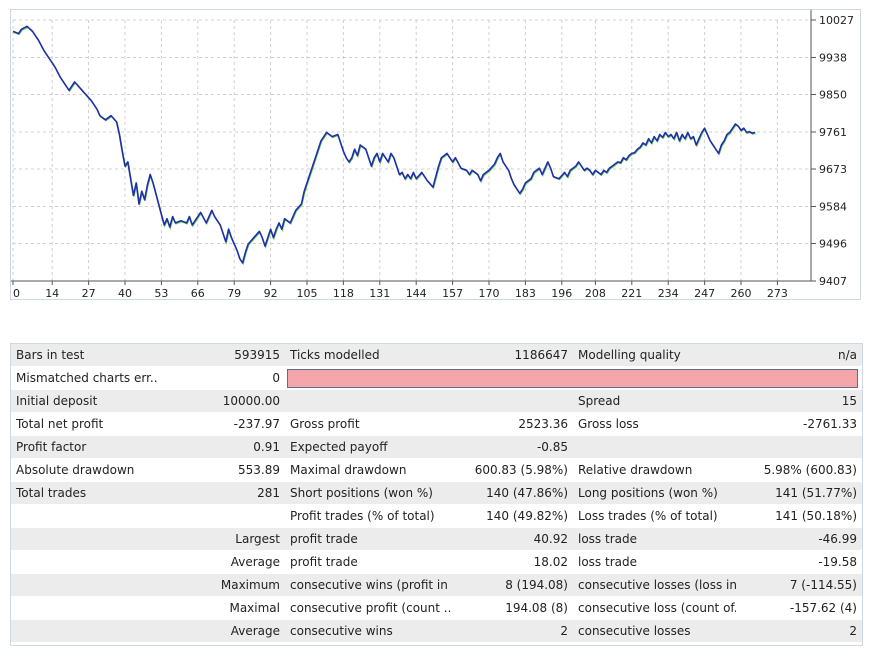 This screenshot has width=870, height=654. Describe the element at coordinates (221, 378) in the screenshot. I see `stat-value-1: 0` at that location.